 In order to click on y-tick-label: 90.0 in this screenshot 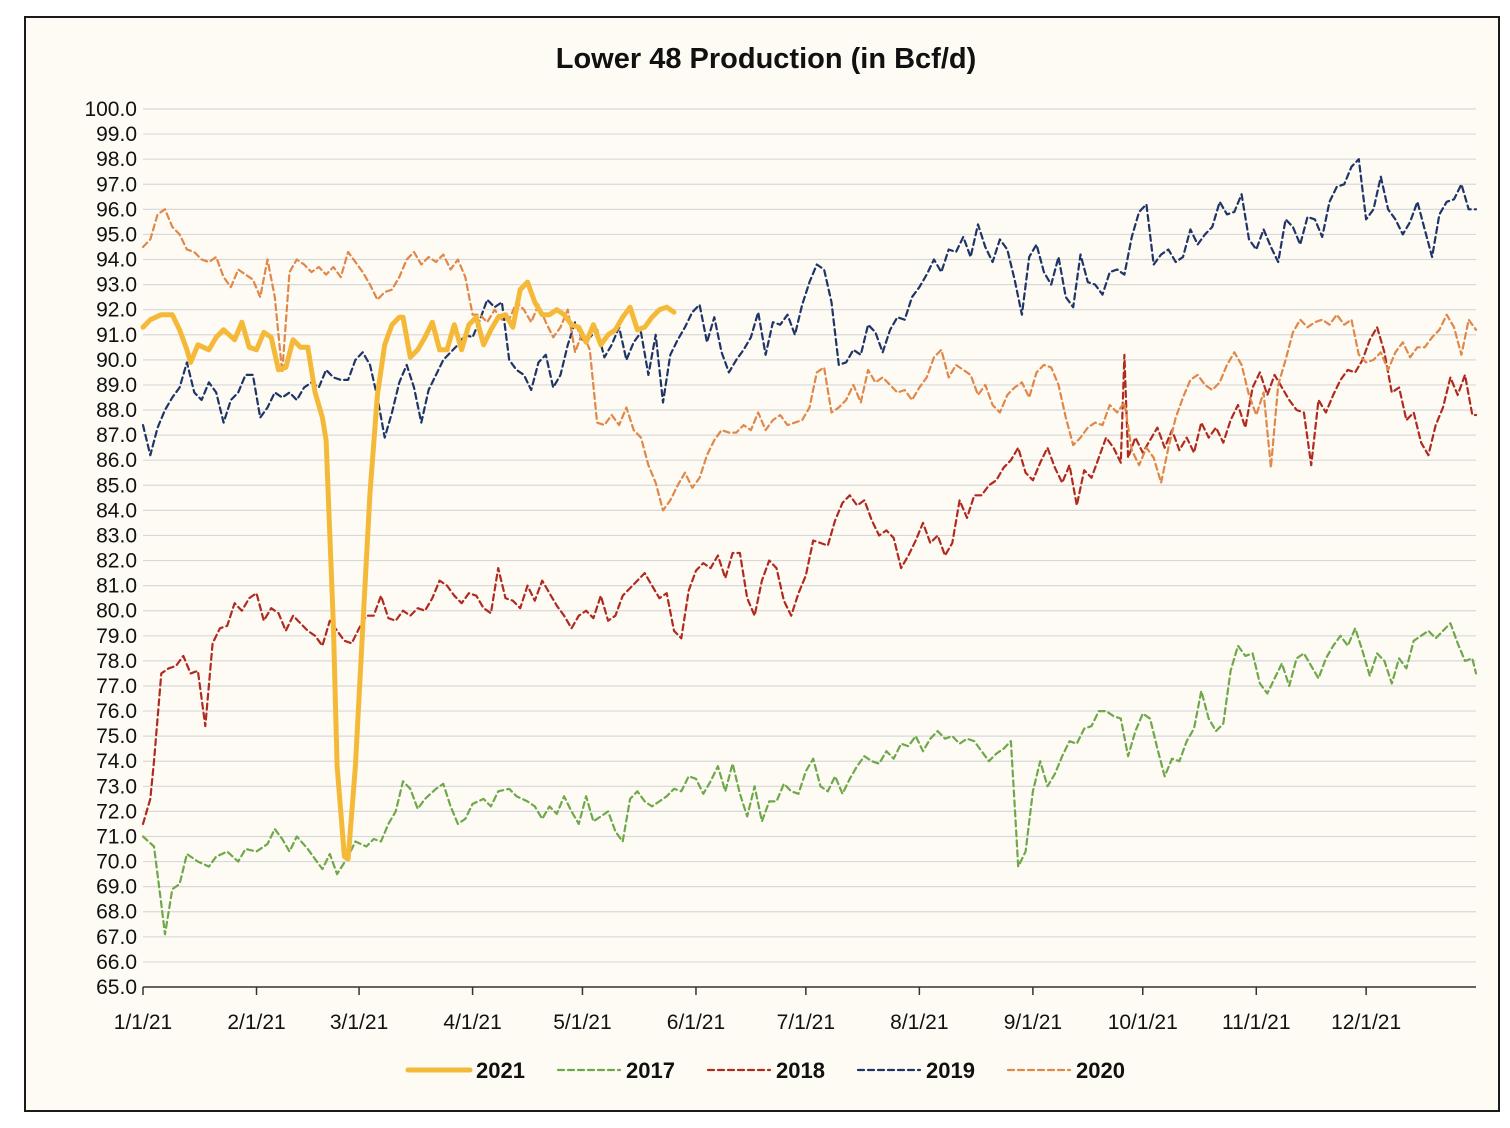, I will do `click(116, 360)`.